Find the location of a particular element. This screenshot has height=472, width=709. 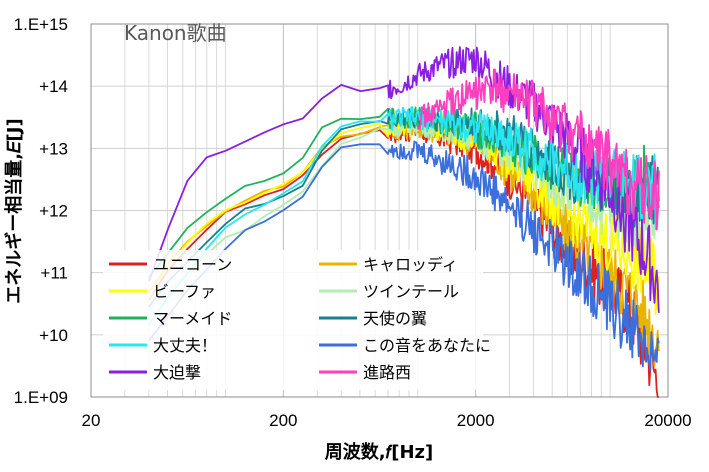

legend-label: マーメイド is located at coordinates (192, 318).